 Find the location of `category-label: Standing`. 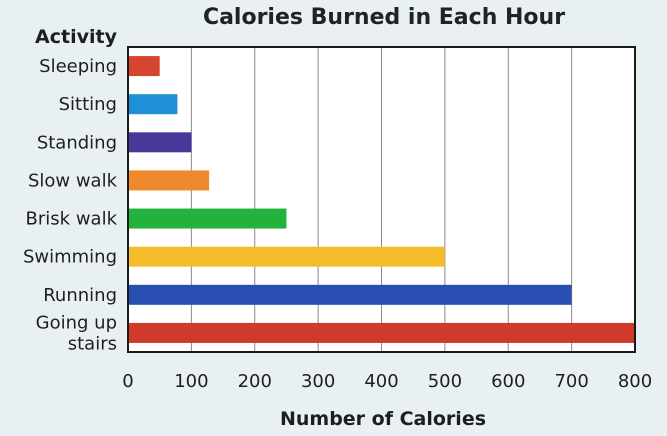

category-label: Standing is located at coordinates (77, 142).